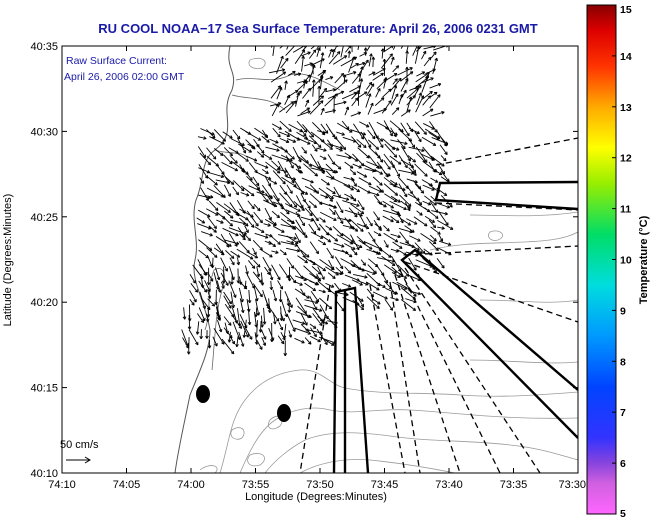  I want to click on y-tick-label: 40:15, so click(44, 389).